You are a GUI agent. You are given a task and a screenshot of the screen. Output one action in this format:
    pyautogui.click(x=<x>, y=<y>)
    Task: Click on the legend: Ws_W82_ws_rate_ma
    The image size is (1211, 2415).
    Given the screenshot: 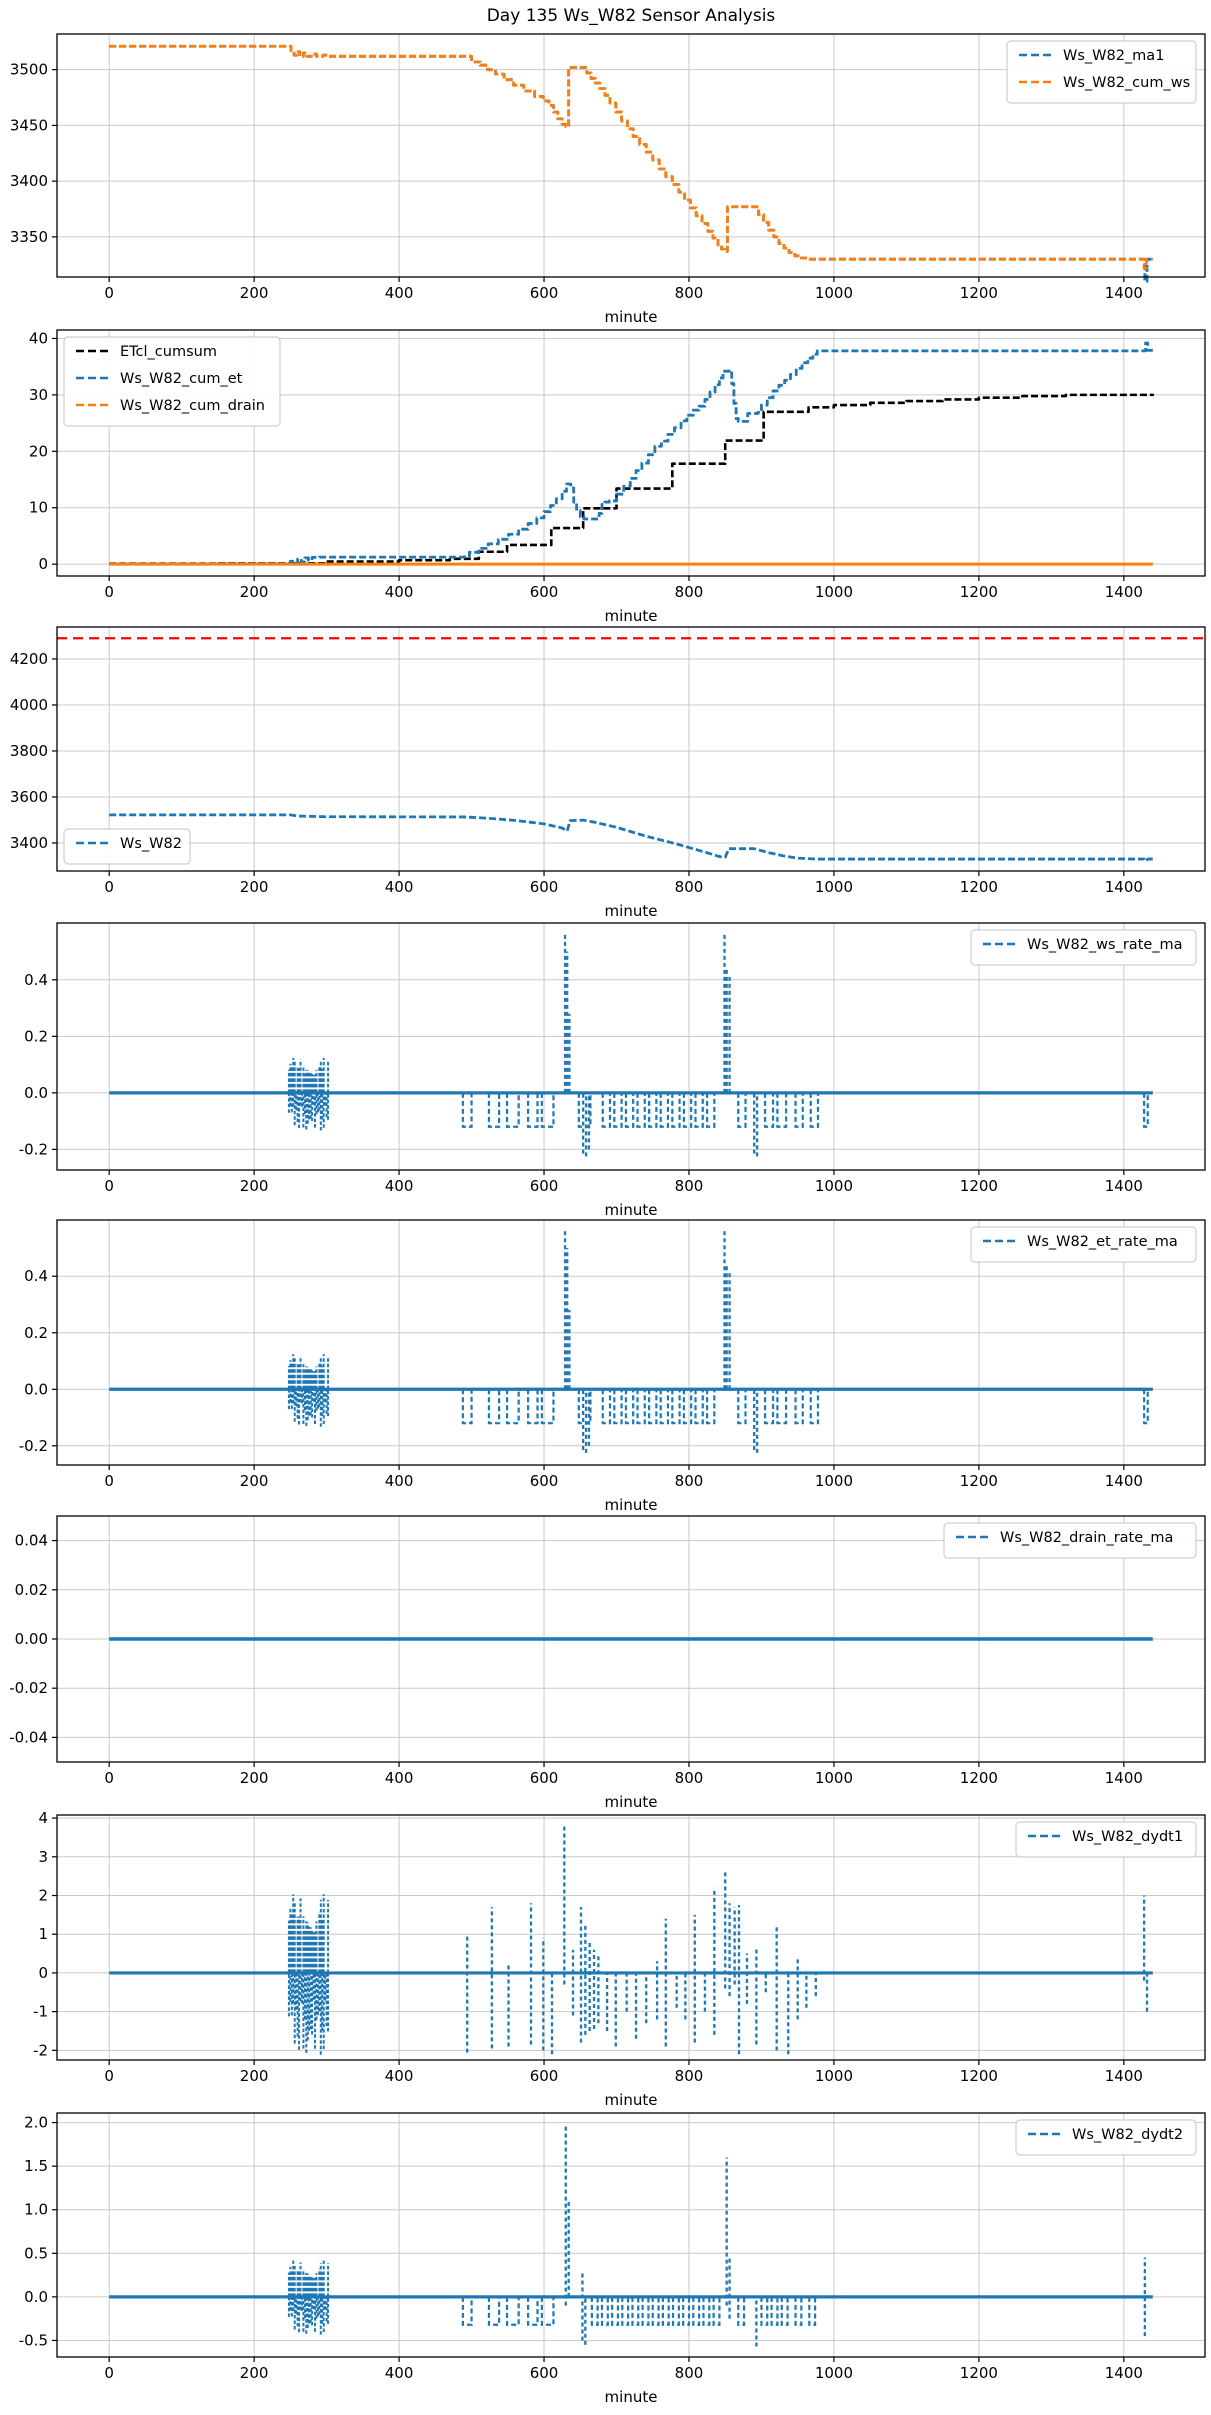 What is the action you would take?
    pyautogui.click(x=1083, y=947)
    